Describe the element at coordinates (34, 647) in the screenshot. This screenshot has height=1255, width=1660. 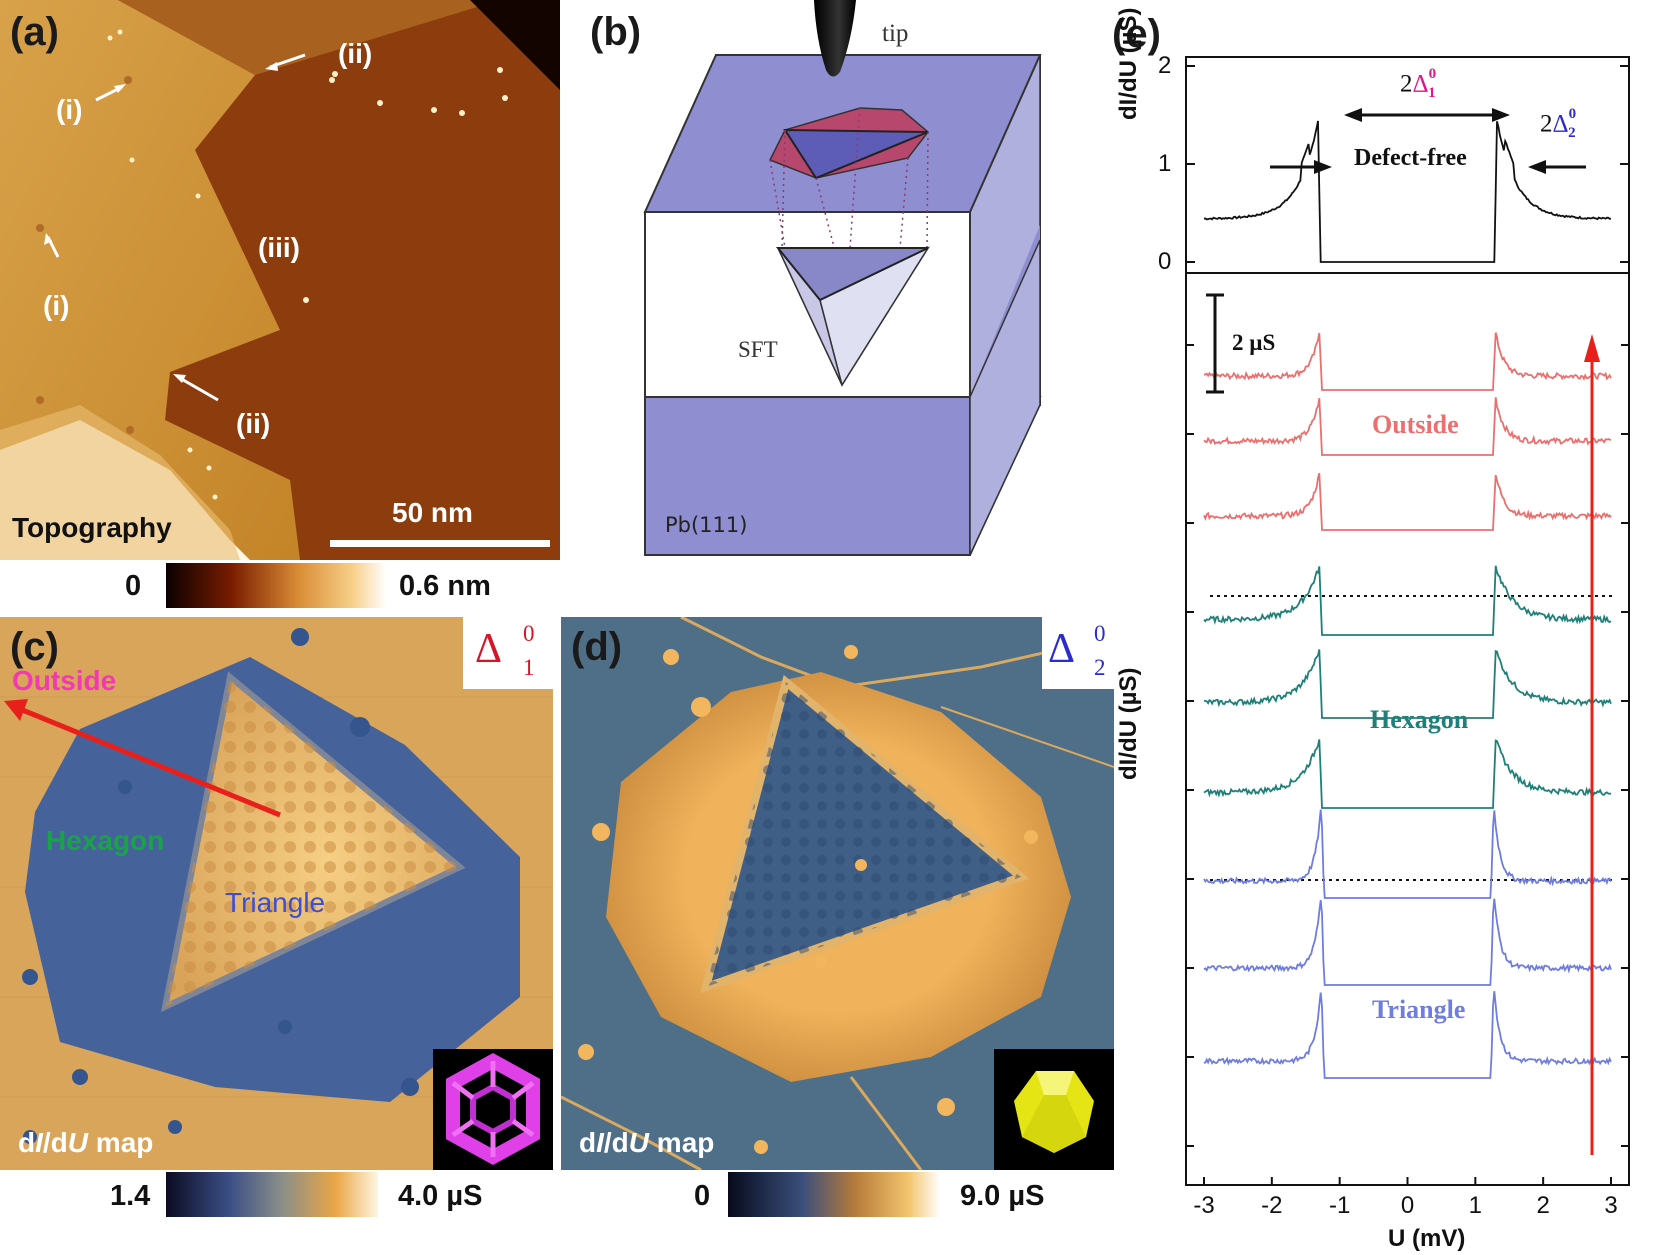
I see `panel-c-label: (c)` at that location.